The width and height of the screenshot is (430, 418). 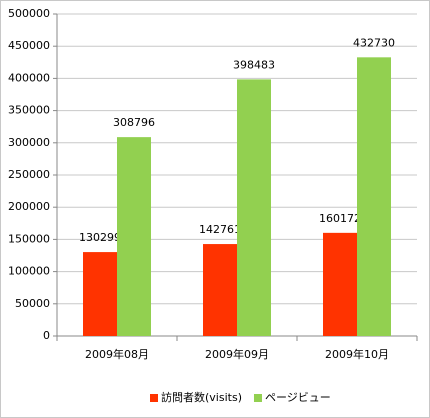 What do you see at coordinates (117, 354) in the screenshot?
I see `x-tick-label: 2009年08月` at bounding box center [117, 354].